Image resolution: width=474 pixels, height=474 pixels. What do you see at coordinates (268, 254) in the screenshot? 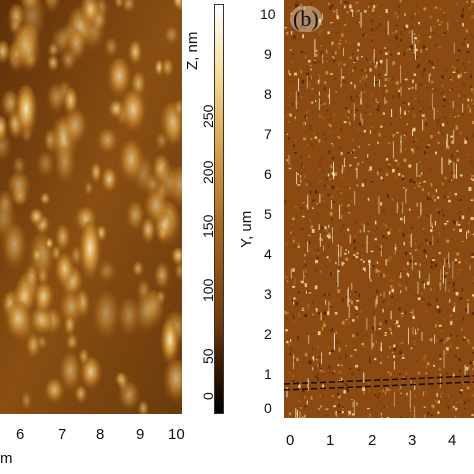
I see `y-tick-label: 4` at bounding box center [268, 254].